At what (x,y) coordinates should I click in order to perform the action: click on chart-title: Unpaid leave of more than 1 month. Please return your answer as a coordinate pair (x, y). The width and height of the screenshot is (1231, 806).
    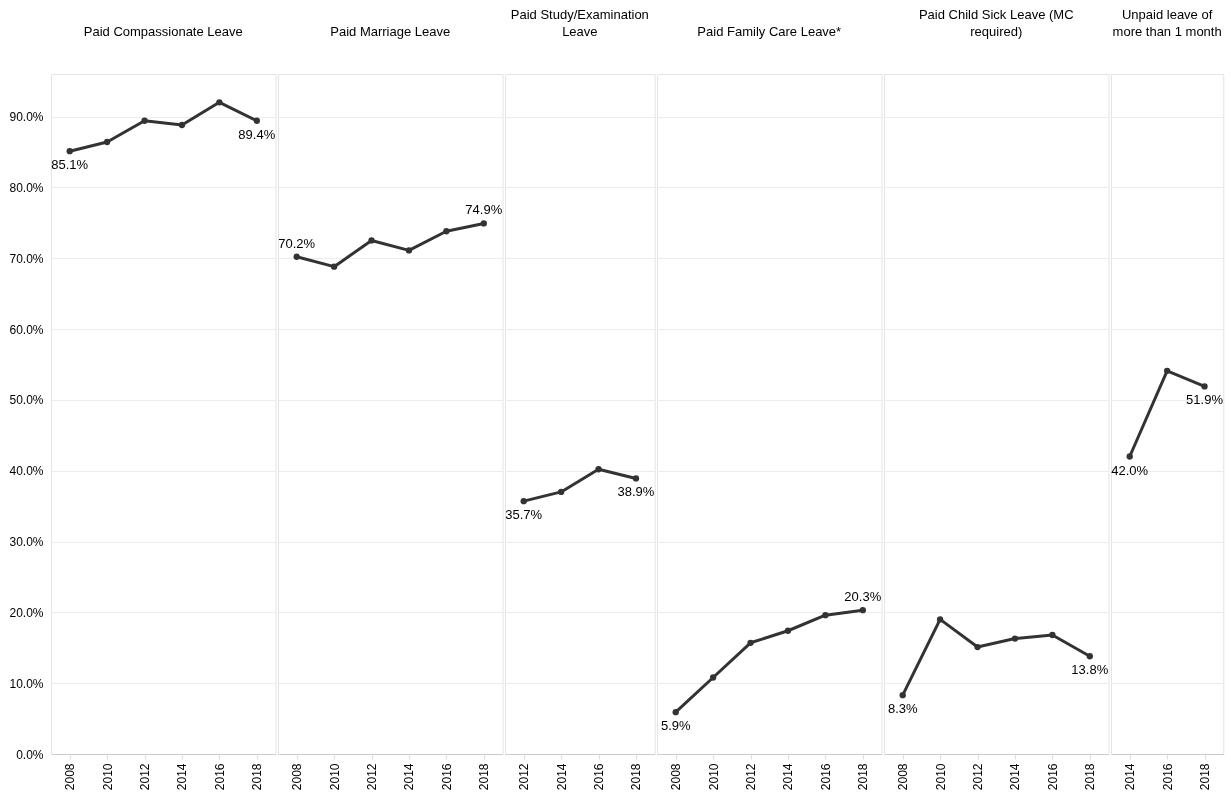
    Looking at the image, I should click on (1167, 23).